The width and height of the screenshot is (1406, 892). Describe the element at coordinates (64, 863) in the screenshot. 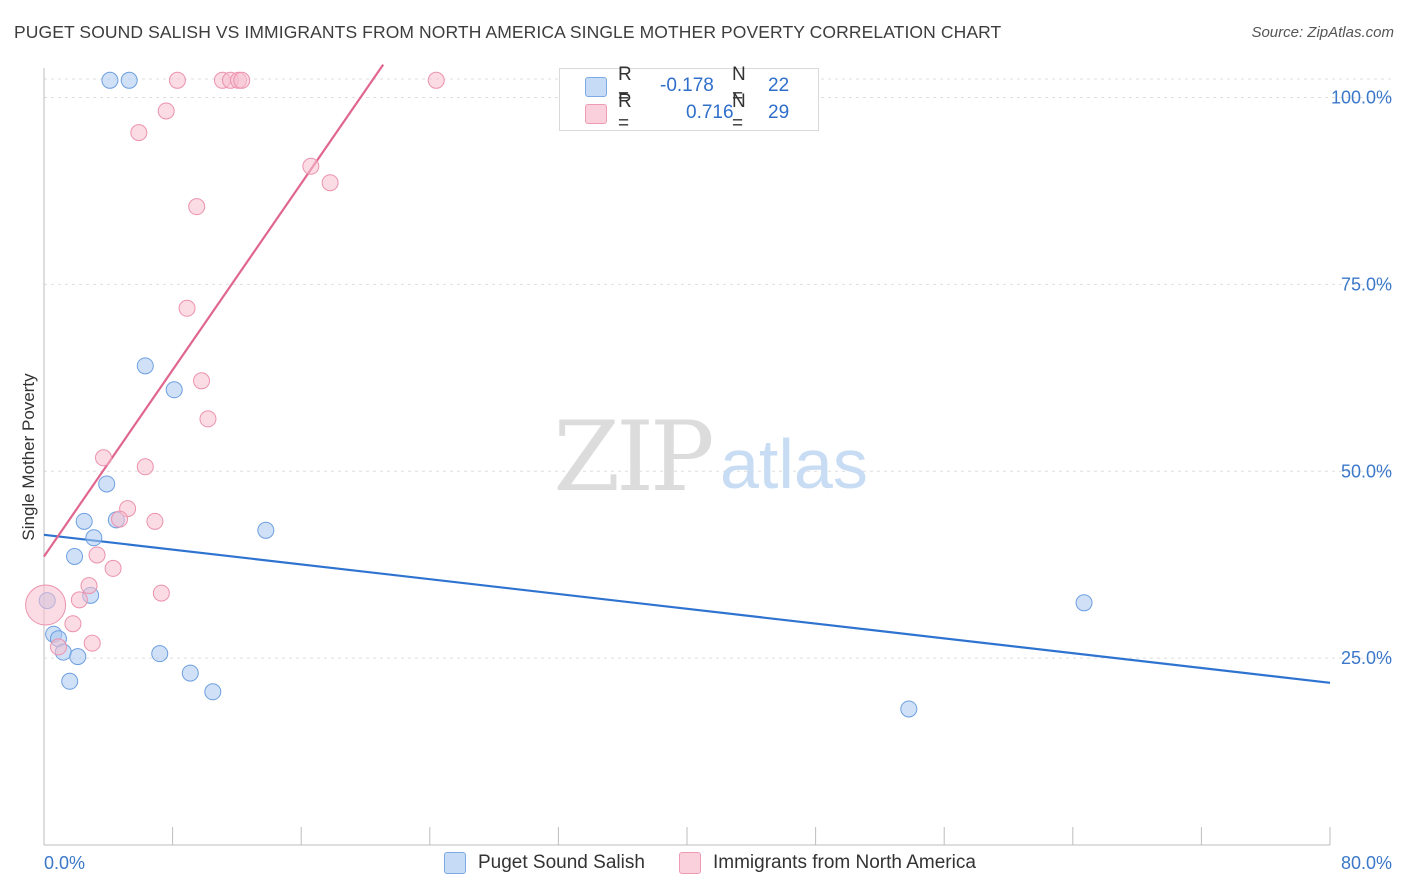

I see `x-tick-label: 0.0%` at that location.